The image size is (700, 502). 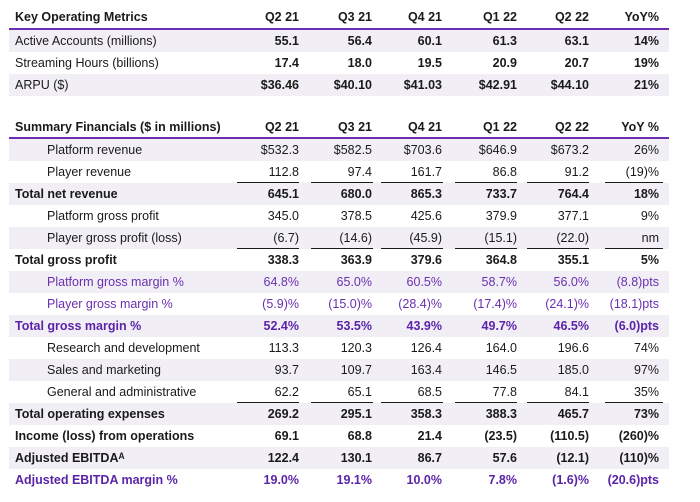 I want to click on cell: 388.3, so click(x=501, y=414).